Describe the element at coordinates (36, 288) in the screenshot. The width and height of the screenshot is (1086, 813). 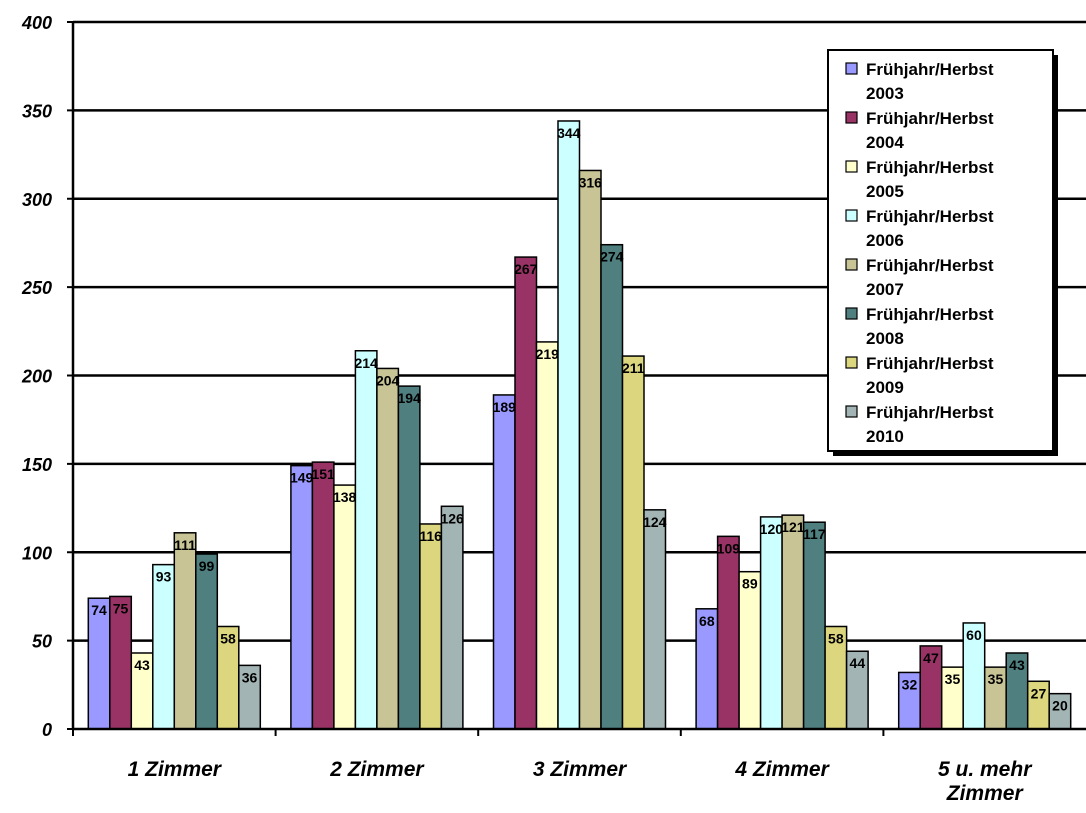
I see `y-tick-label: 250` at that location.